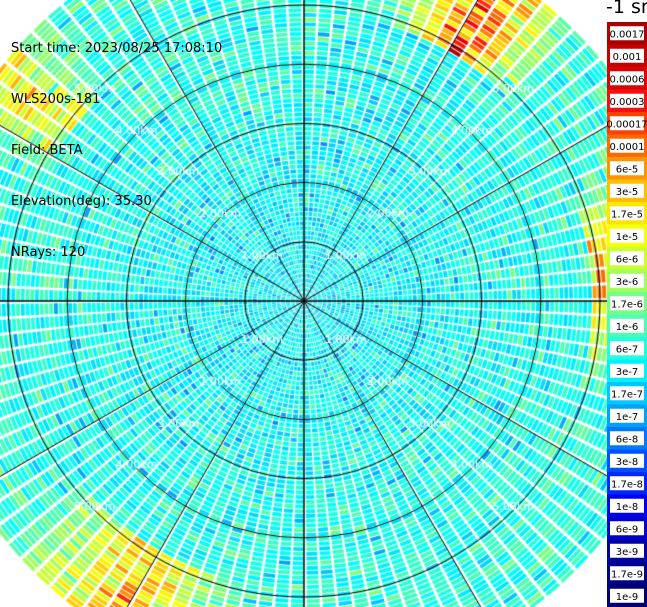  I want to click on colorbar-tick-label: 6e-9, so click(627, 529).